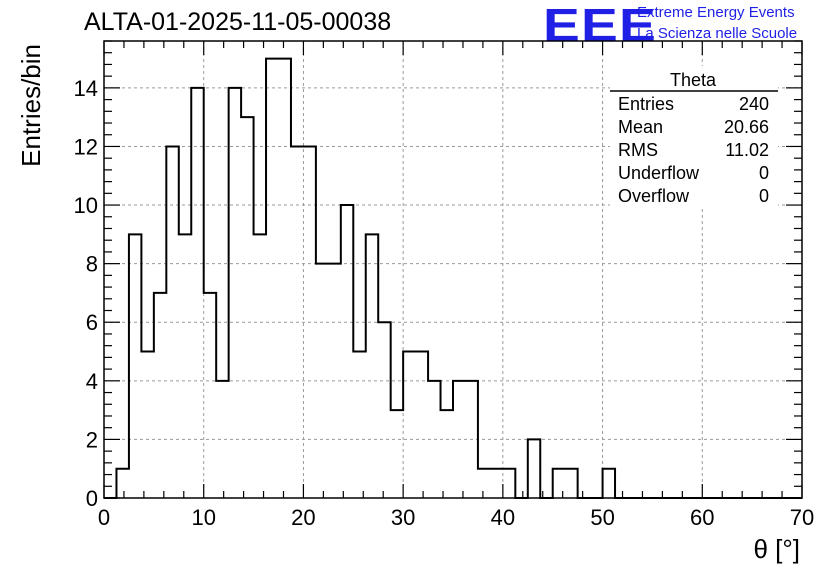 The width and height of the screenshot is (836, 572). Describe the element at coordinates (104, 517) in the screenshot. I see `x-tick-label: 0` at that location.